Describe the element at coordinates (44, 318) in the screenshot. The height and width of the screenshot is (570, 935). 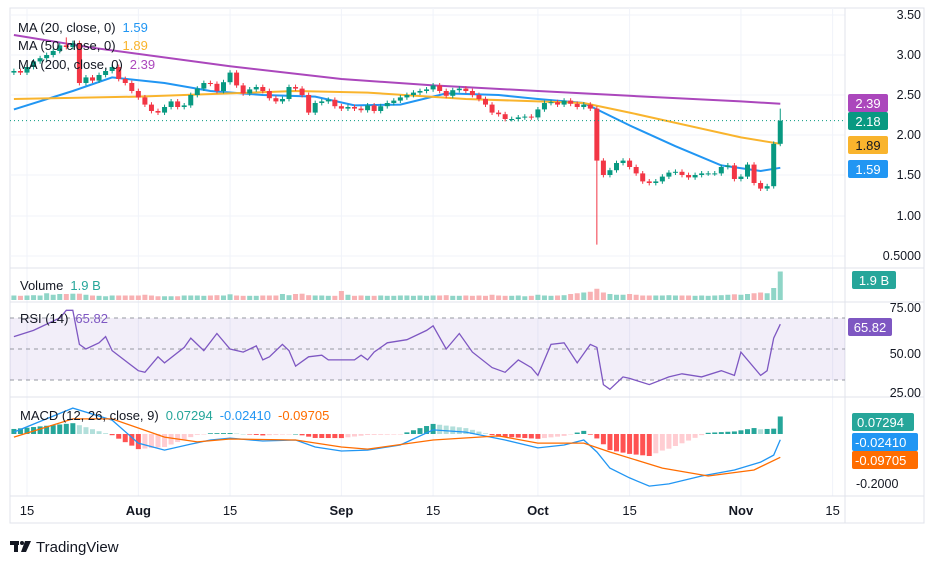
I see `rsi-label: RSI (14)` at that location.